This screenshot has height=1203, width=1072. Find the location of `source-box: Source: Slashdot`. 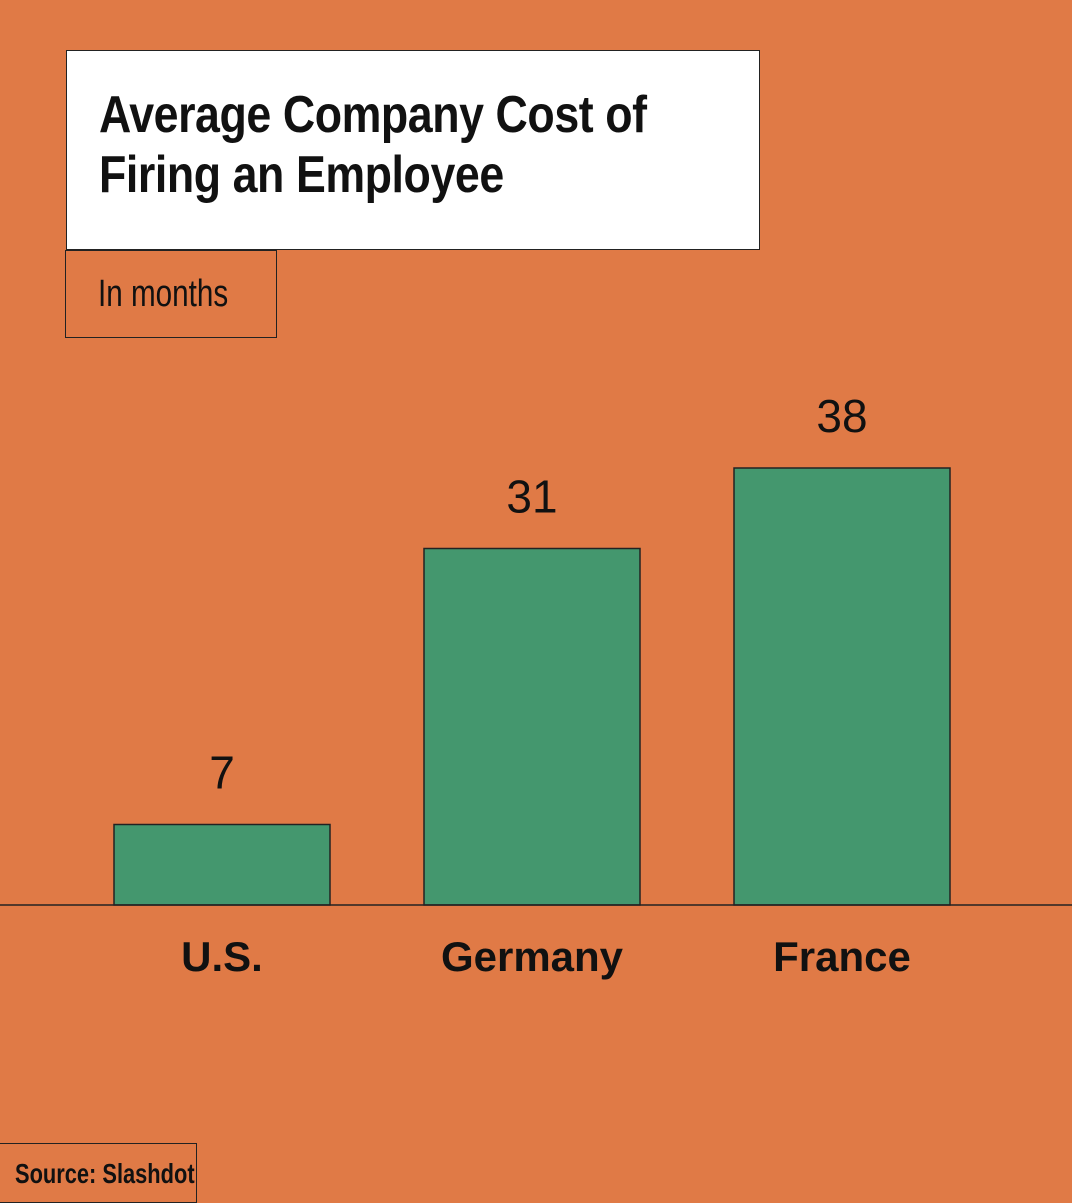

source-box: Source: Slashdot is located at coordinates (98, 1173).